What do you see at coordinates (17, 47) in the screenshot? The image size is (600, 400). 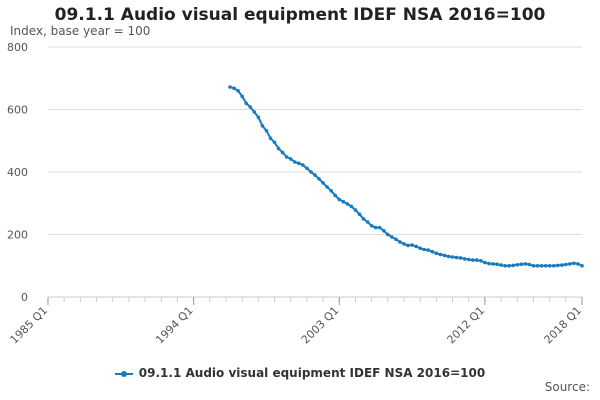 I see `y-tick-label: 800` at bounding box center [17, 47].